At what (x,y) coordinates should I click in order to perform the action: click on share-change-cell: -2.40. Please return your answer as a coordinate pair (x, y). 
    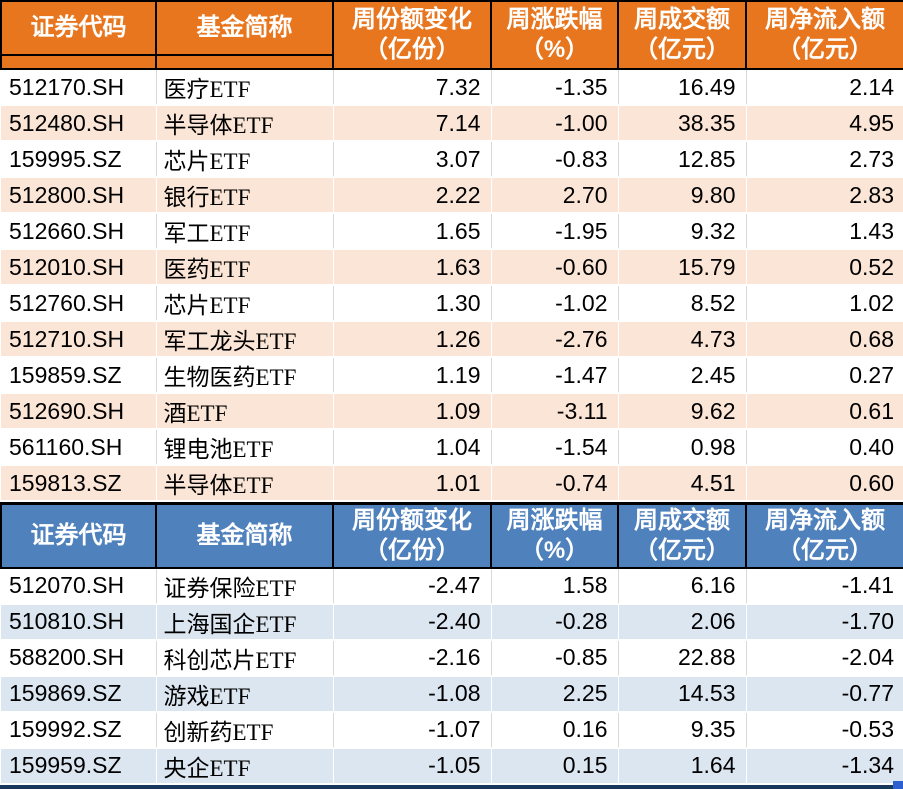
    Looking at the image, I should click on (412, 622).